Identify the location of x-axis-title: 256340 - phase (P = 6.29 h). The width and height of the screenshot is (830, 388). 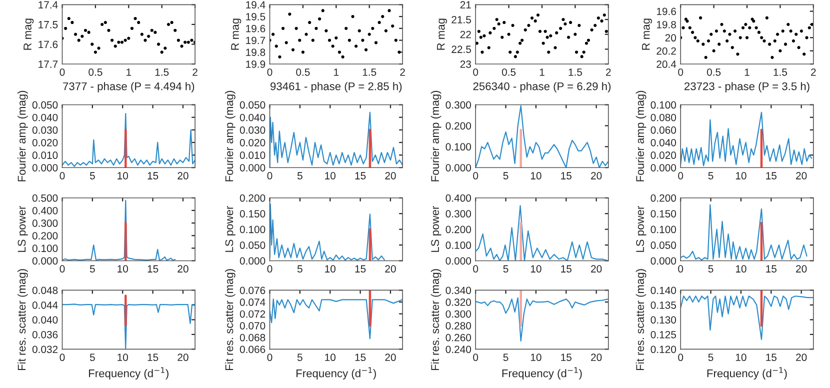
(542, 87).